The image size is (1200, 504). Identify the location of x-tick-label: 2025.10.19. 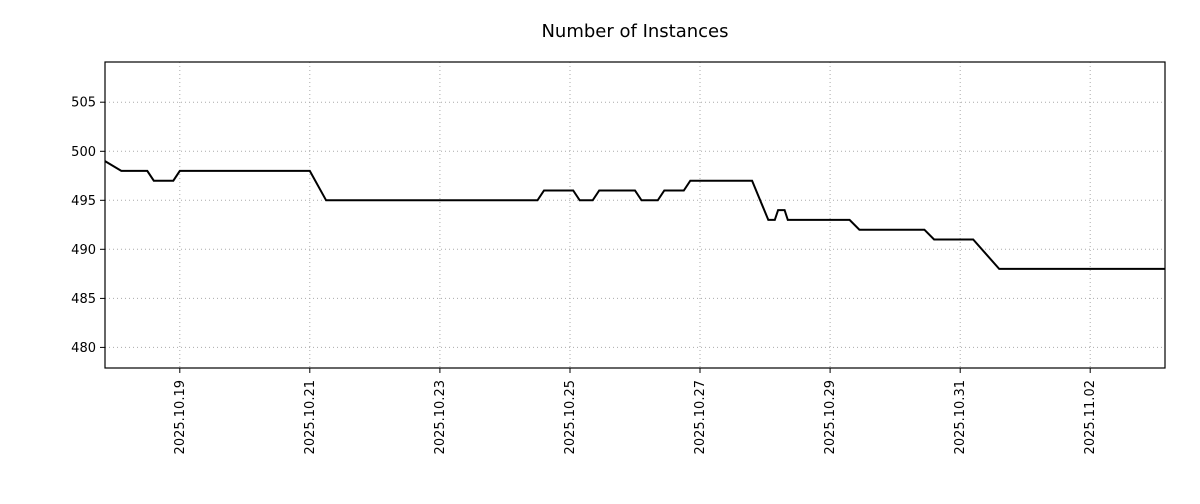
(180, 417).